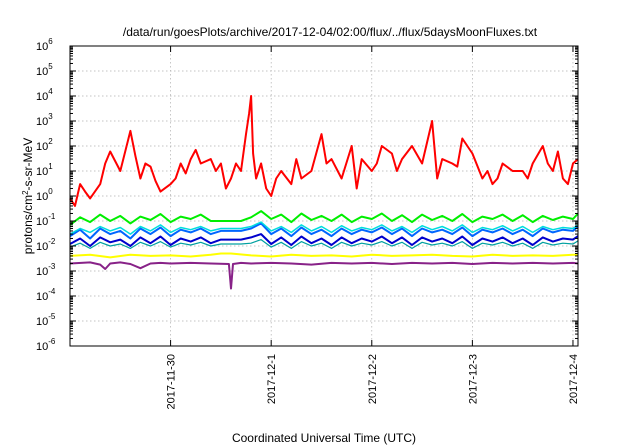 This screenshot has width=640, height=448. Describe the element at coordinates (324, 438) in the screenshot. I see `x-axis-label: Coordinated Universal Time (UTC)` at that location.